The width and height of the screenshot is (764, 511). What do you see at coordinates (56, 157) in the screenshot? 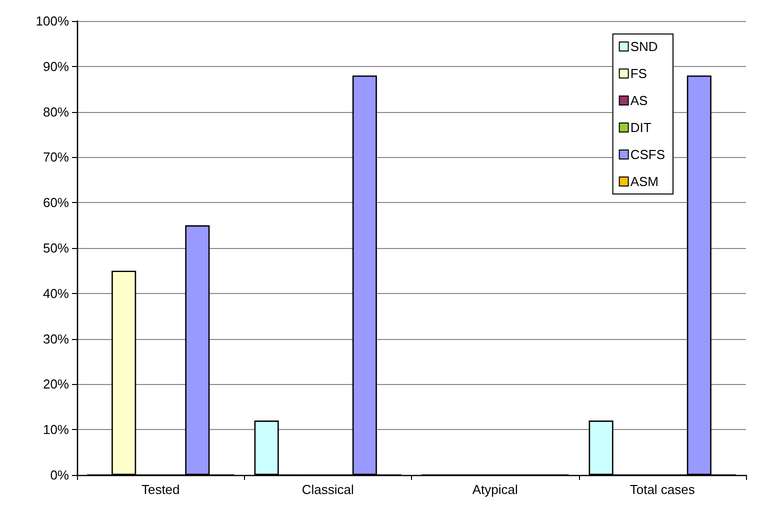
I see `y-tick-label: 70%` at bounding box center [56, 157].